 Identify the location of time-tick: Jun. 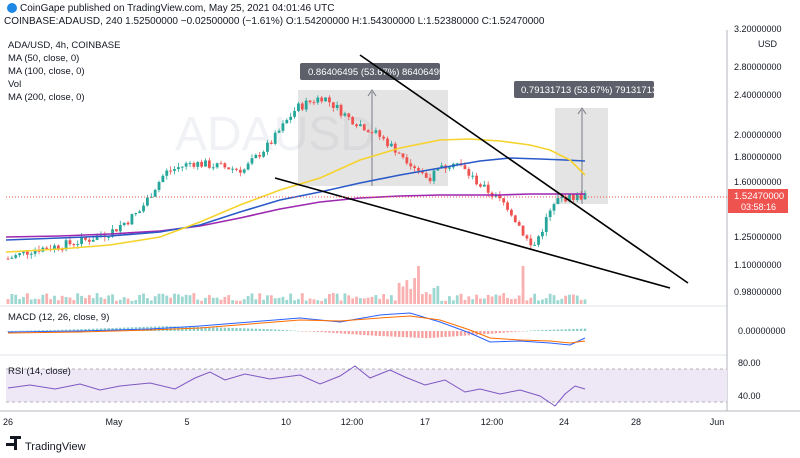
(717, 422).